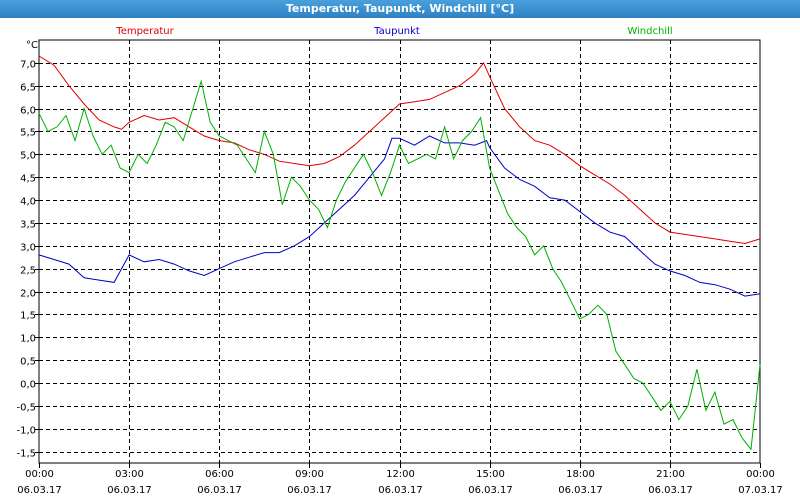 This screenshot has height=500, width=800. Describe the element at coordinates (129, 474) in the screenshot. I see `x-tick-time-label: 03:00` at that location.